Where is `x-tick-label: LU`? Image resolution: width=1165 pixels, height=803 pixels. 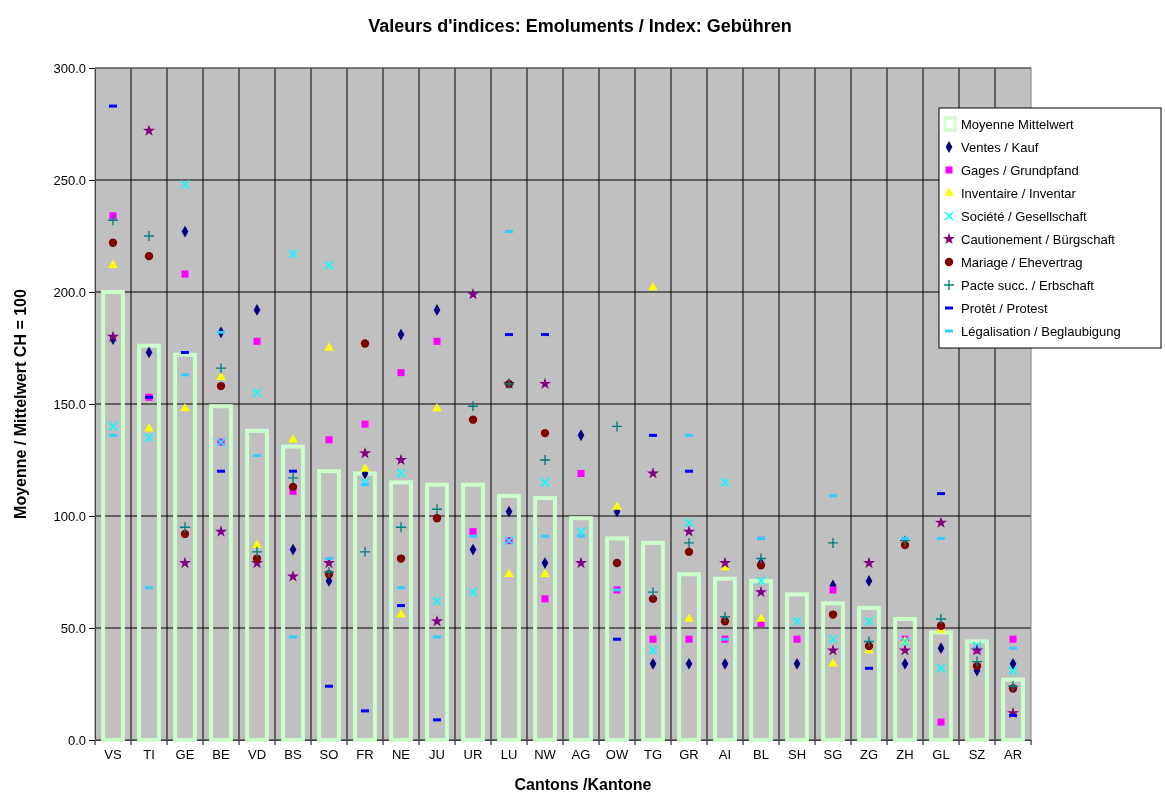 x-tick-label: LU is located at coordinates (509, 755).